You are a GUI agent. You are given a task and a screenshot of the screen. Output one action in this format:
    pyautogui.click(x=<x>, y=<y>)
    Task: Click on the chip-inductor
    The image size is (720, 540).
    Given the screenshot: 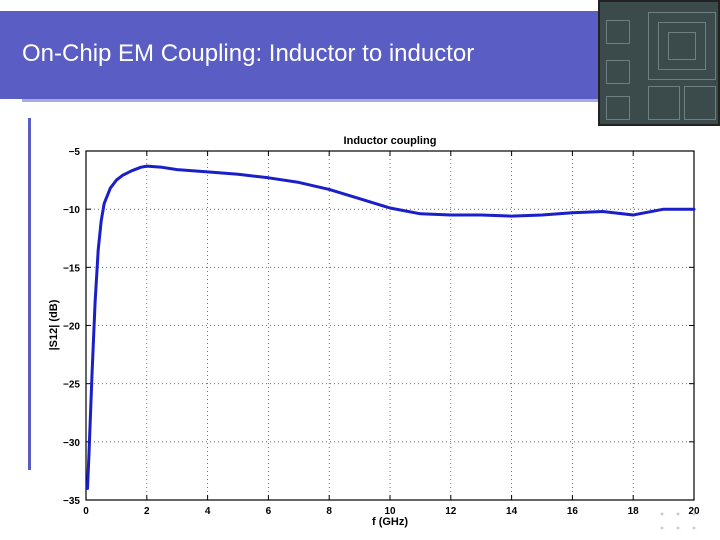 What is the action you would take?
    pyautogui.click(x=682, y=46)
    